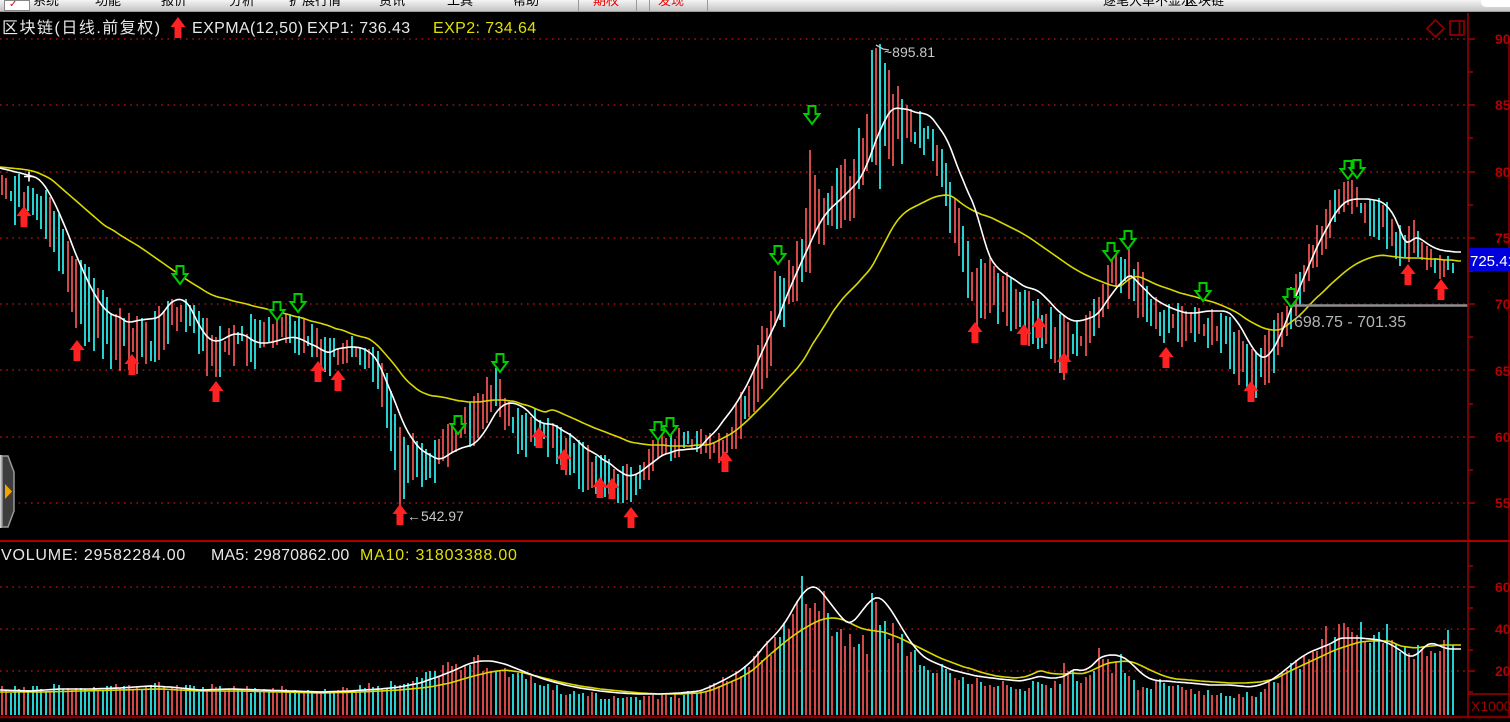 Image resolution: width=1510 pixels, height=722 pixels. What do you see at coordinates (1502, 671) in the screenshot?
I see `svg-text: 20` at bounding box center [1502, 671].